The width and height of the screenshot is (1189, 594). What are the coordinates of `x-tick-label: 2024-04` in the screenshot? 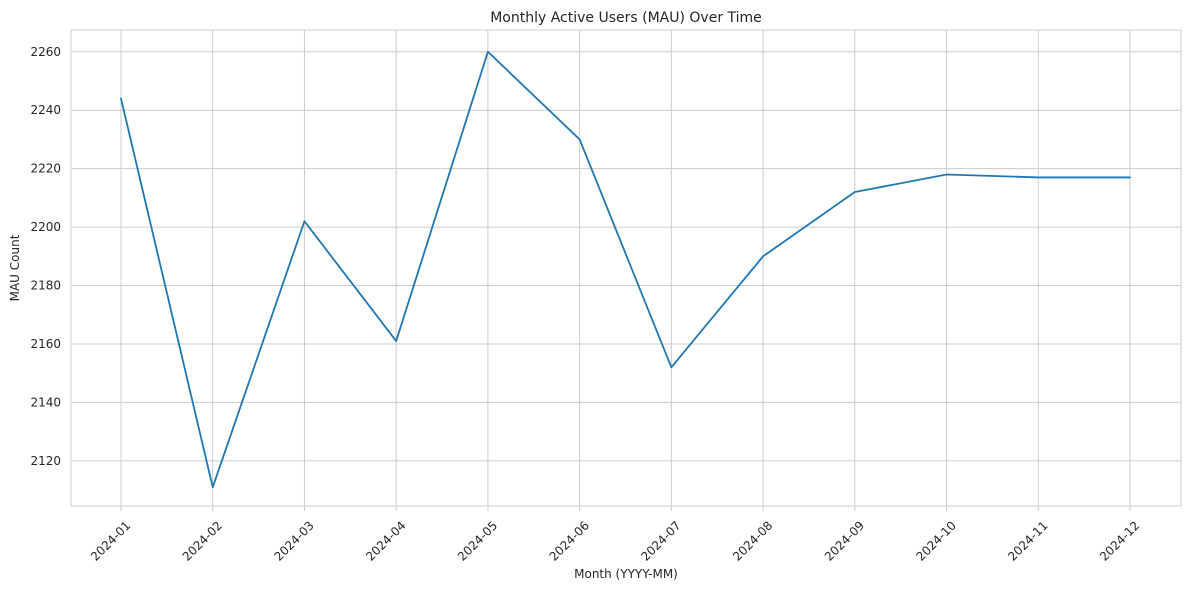 It's located at (385, 540).